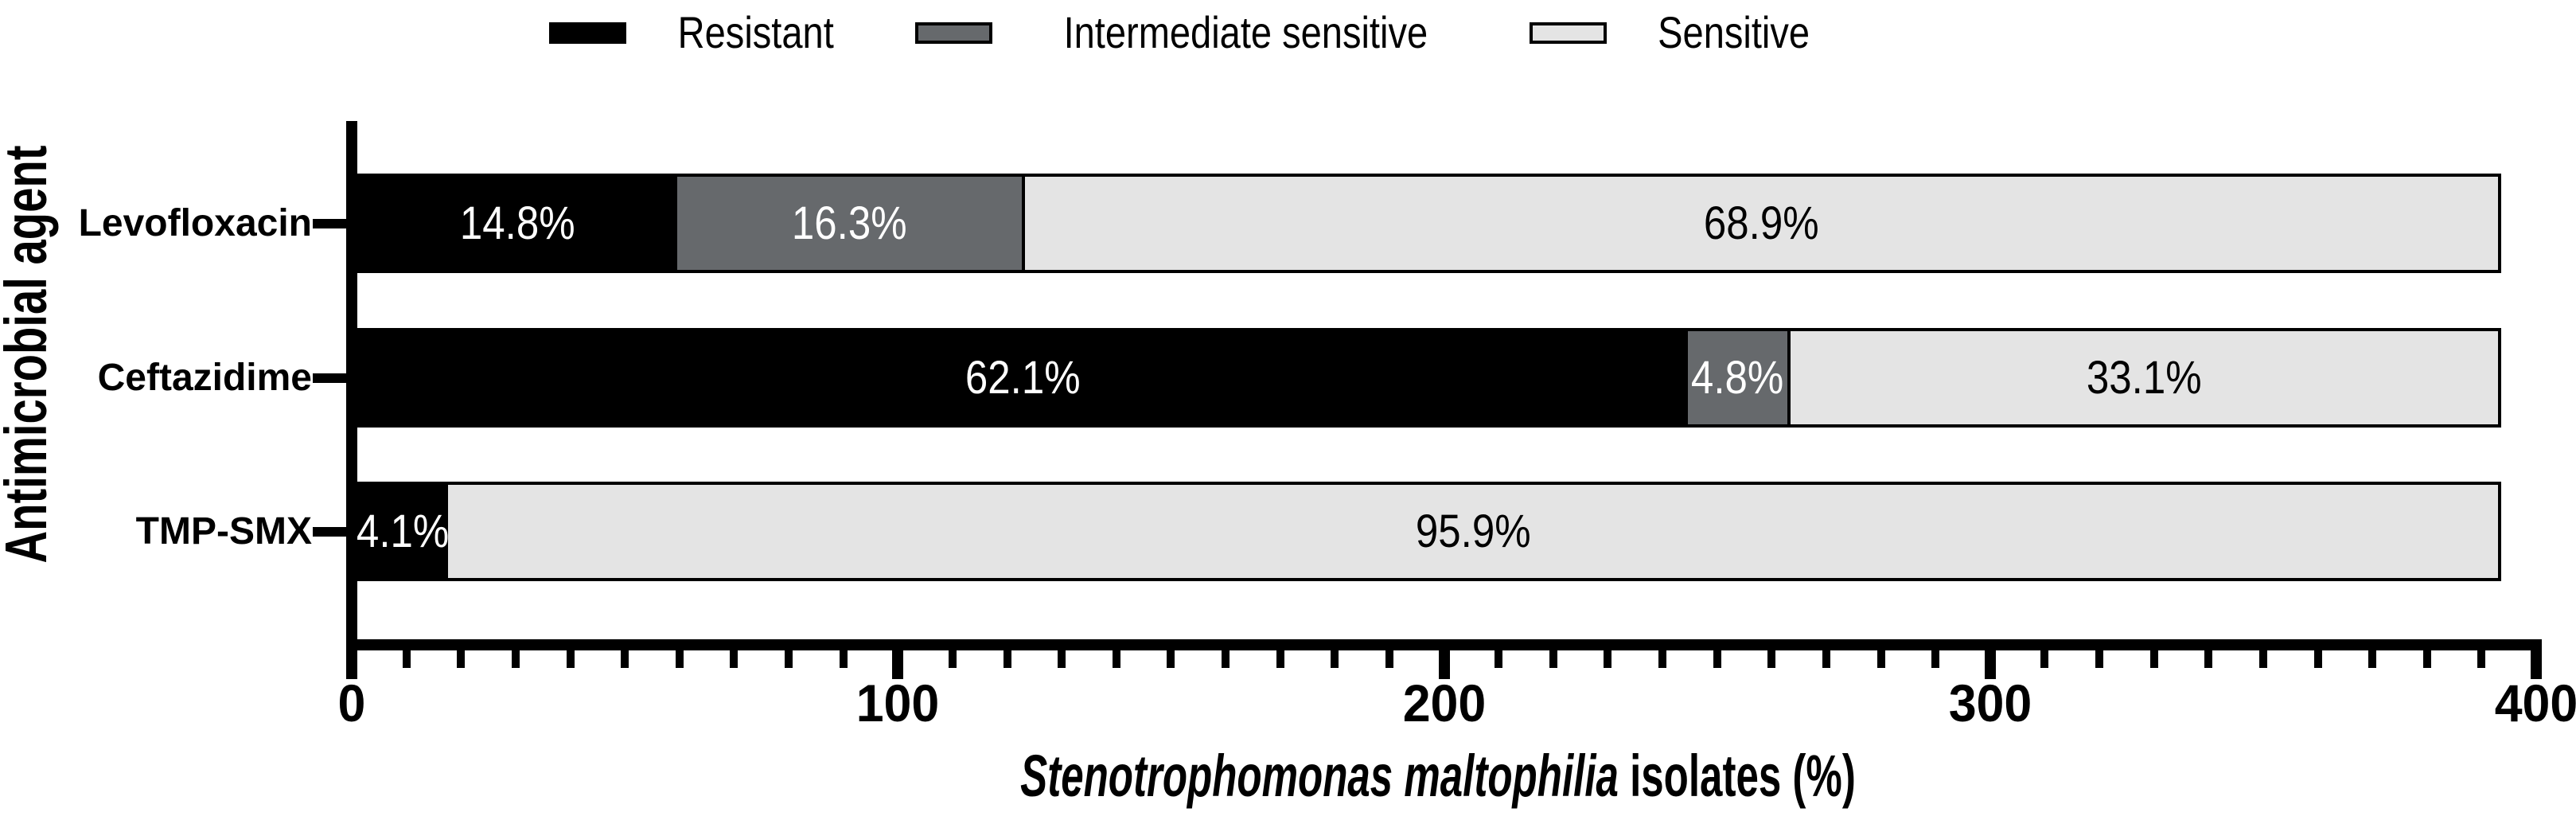 This screenshot has height=820, width=2576. I want to click on bar-tmp-smx: 4.1% 95.9%, so click(1429, 531).